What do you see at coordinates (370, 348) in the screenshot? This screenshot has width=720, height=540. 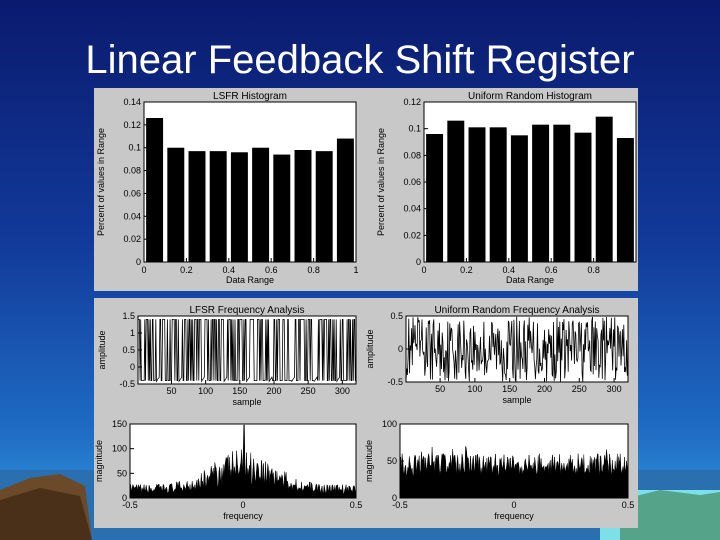 I see `uniform-time-ylabel: amplitude` at bounding box center [370, 348].